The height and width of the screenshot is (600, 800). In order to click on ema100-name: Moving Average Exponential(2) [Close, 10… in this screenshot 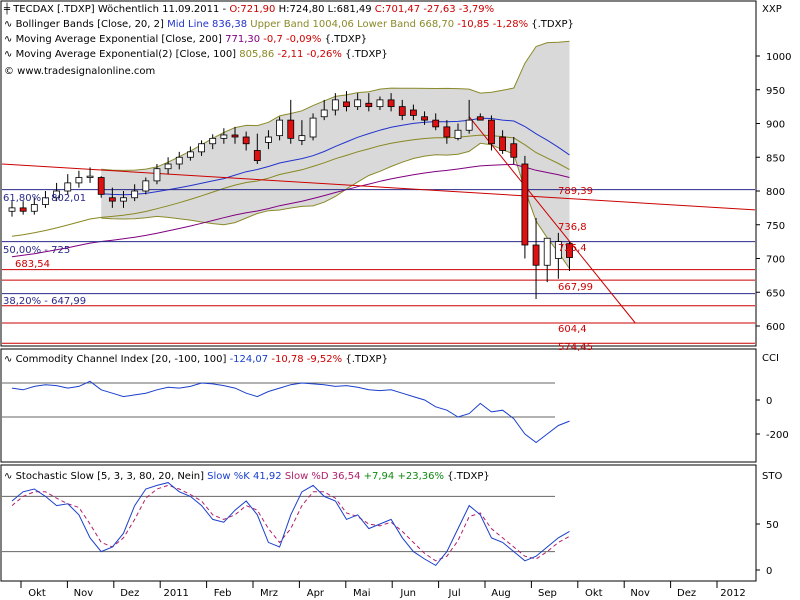, I will do `click(126, 54)`.